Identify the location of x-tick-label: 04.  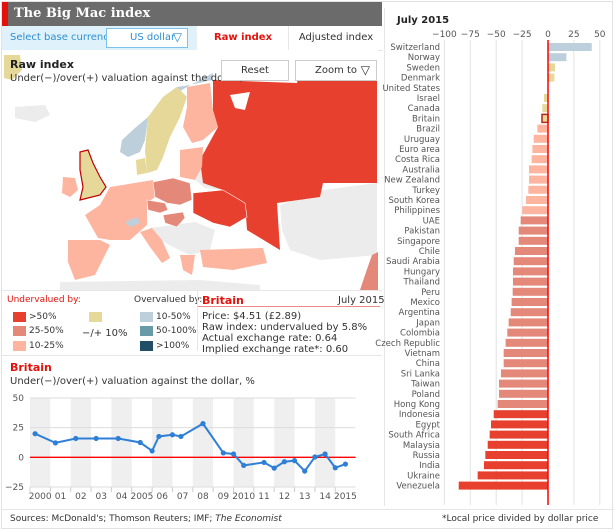
(122, 497).